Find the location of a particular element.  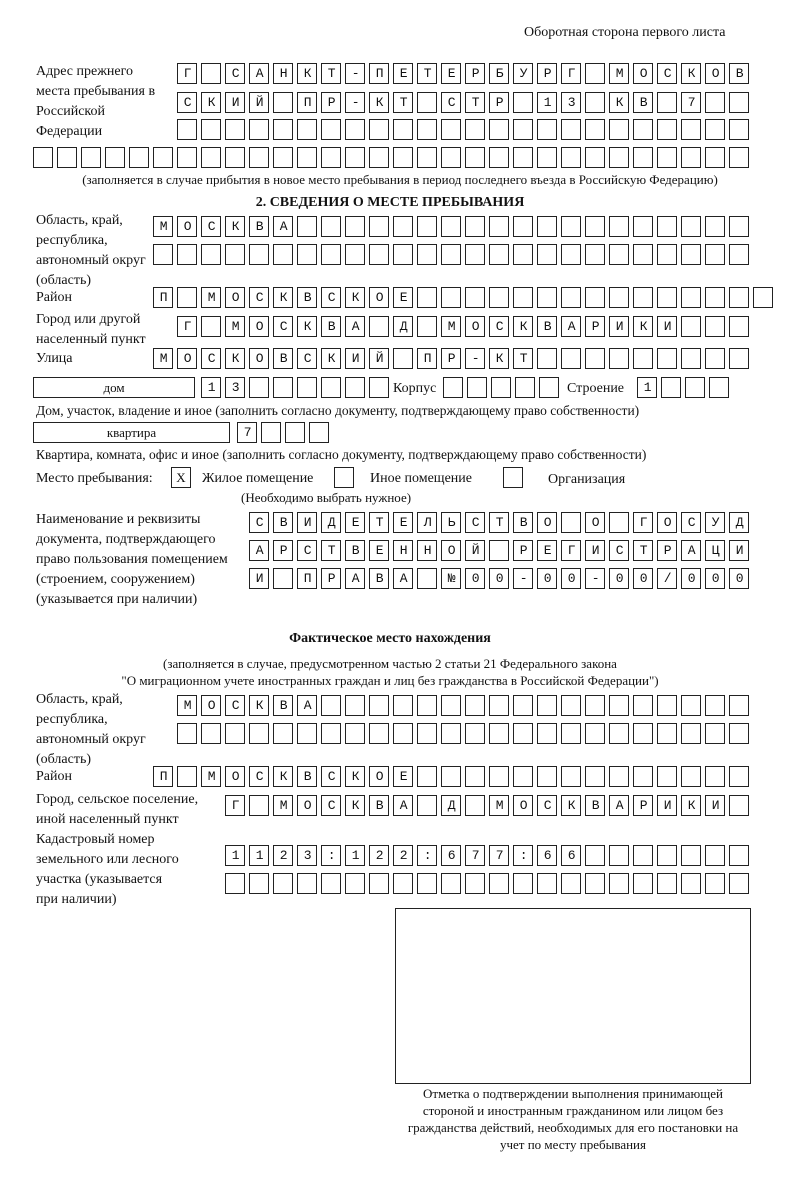

house-type-field: дом is located at coordinates (114, 387).